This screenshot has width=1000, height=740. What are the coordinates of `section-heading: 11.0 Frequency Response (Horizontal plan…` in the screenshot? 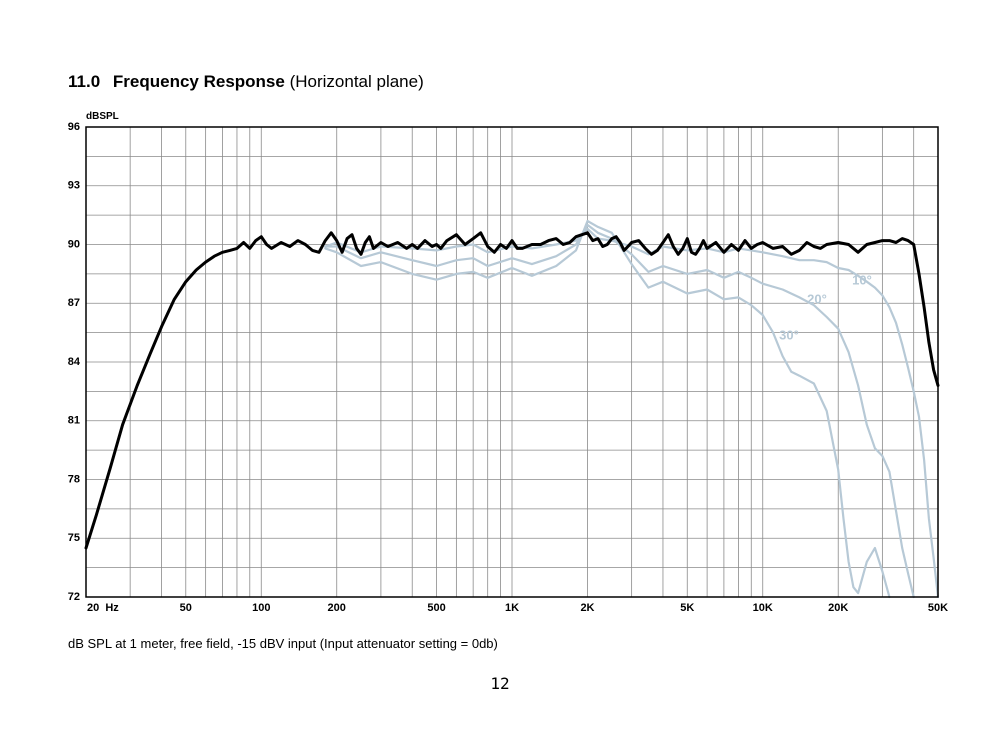 It's located at (246, 82).